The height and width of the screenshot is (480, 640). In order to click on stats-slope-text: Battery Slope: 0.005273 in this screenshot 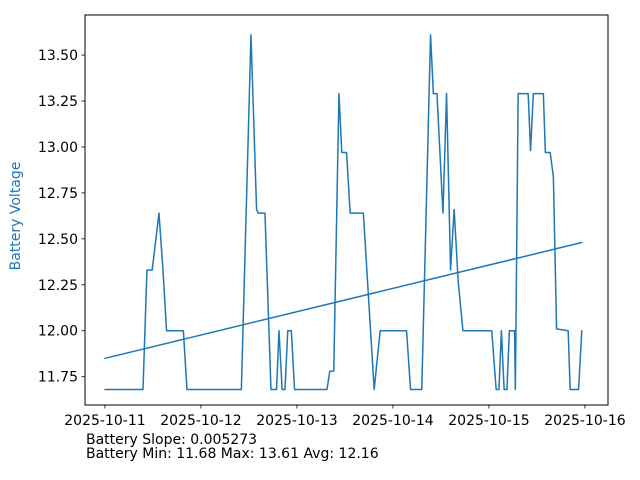, I will do `click(172, 440)`.